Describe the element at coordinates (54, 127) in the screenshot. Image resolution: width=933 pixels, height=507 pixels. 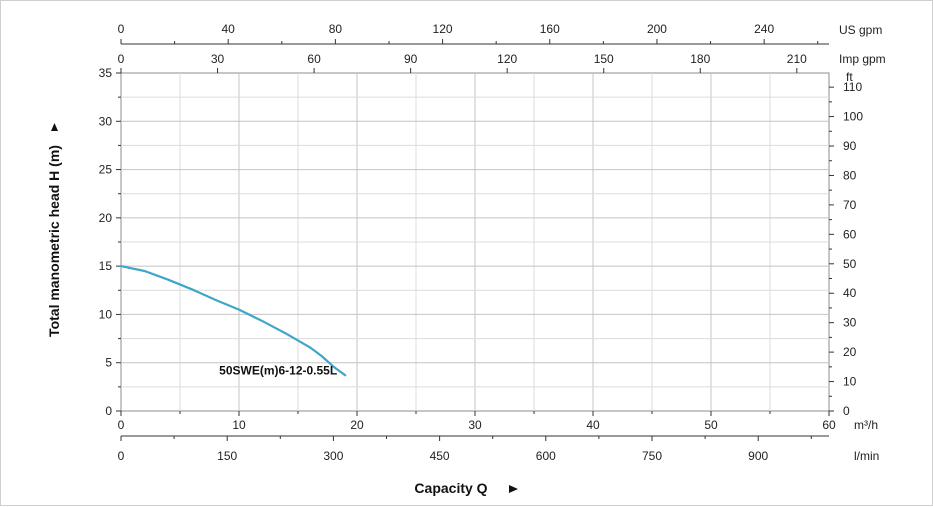
I see `y-axis-arrow-icon` at that location.